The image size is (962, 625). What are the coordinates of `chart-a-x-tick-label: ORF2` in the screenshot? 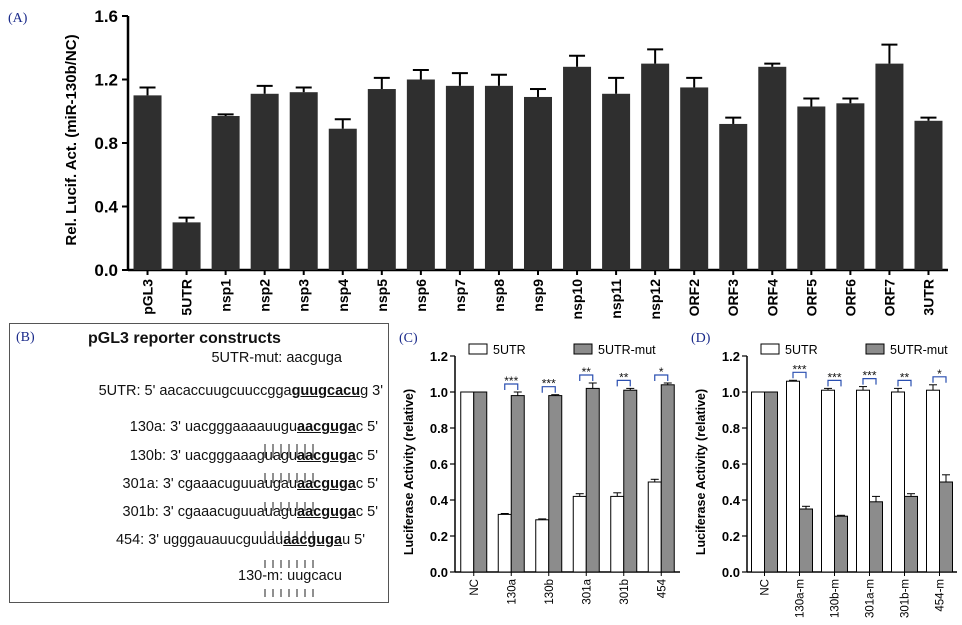 It's located at (694, 298).